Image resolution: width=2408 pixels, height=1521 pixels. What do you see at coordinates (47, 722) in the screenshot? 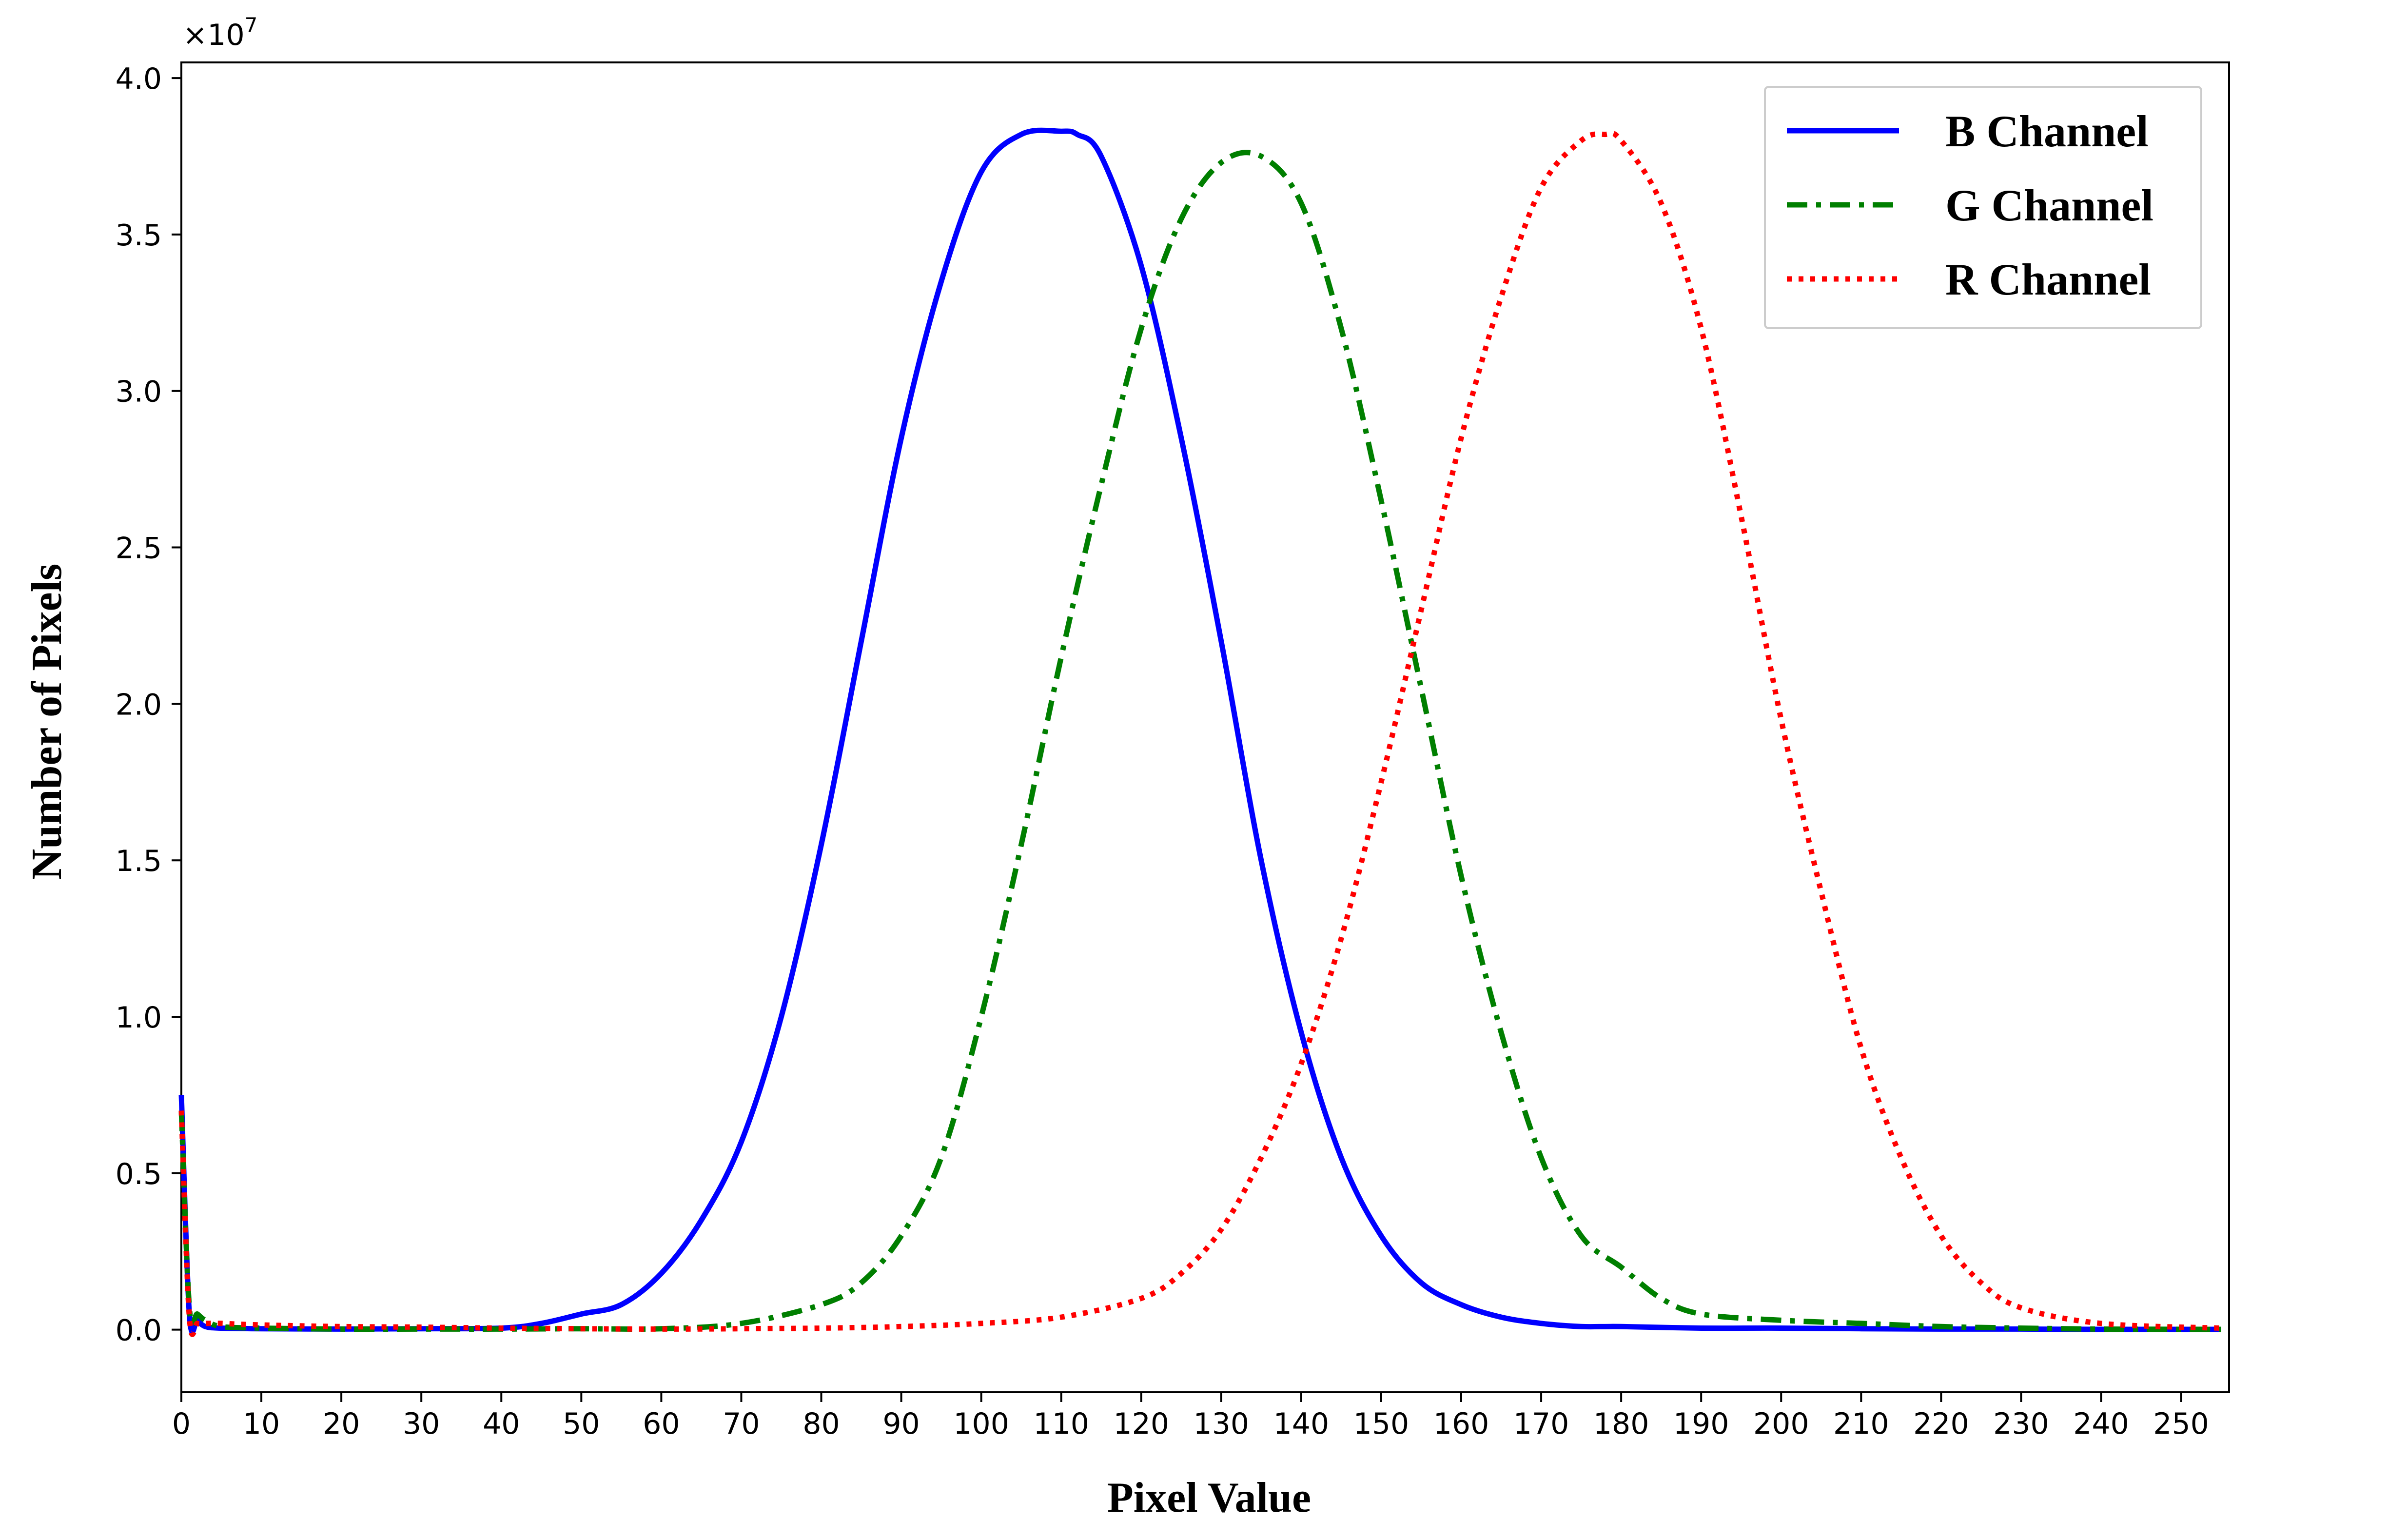
I see `y-axis-title: Number of Pixels` at bounding box center [47, 722].